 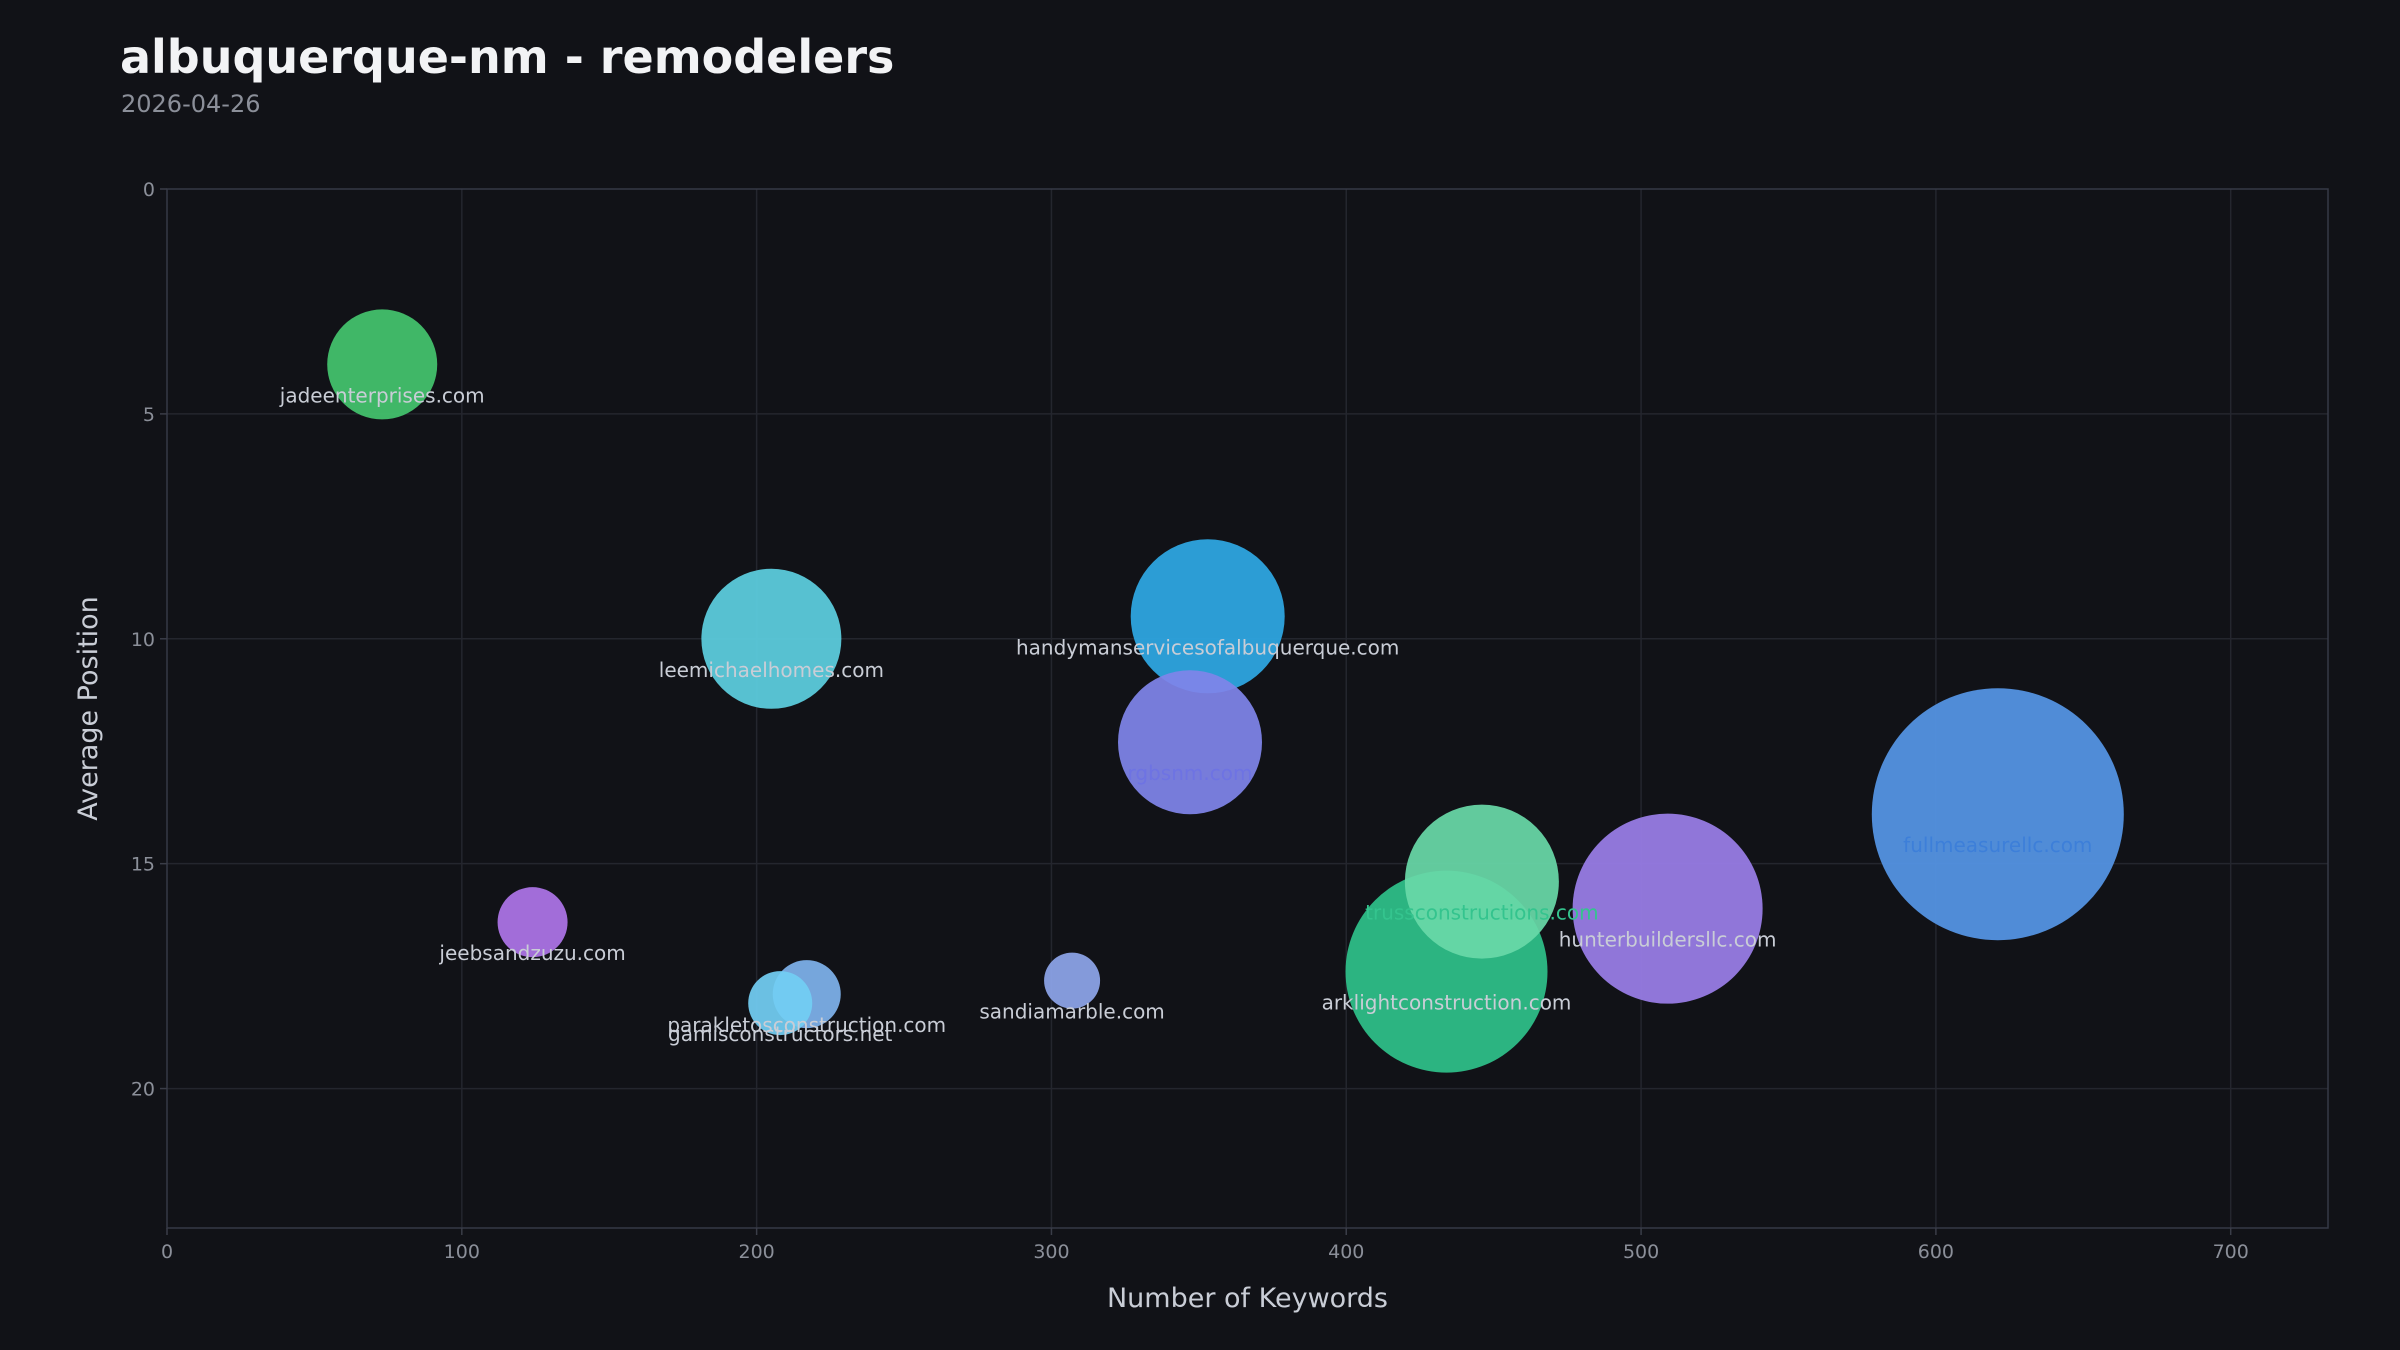 I want to click on y-tick-label: 20, so click(x=143, y=1090).